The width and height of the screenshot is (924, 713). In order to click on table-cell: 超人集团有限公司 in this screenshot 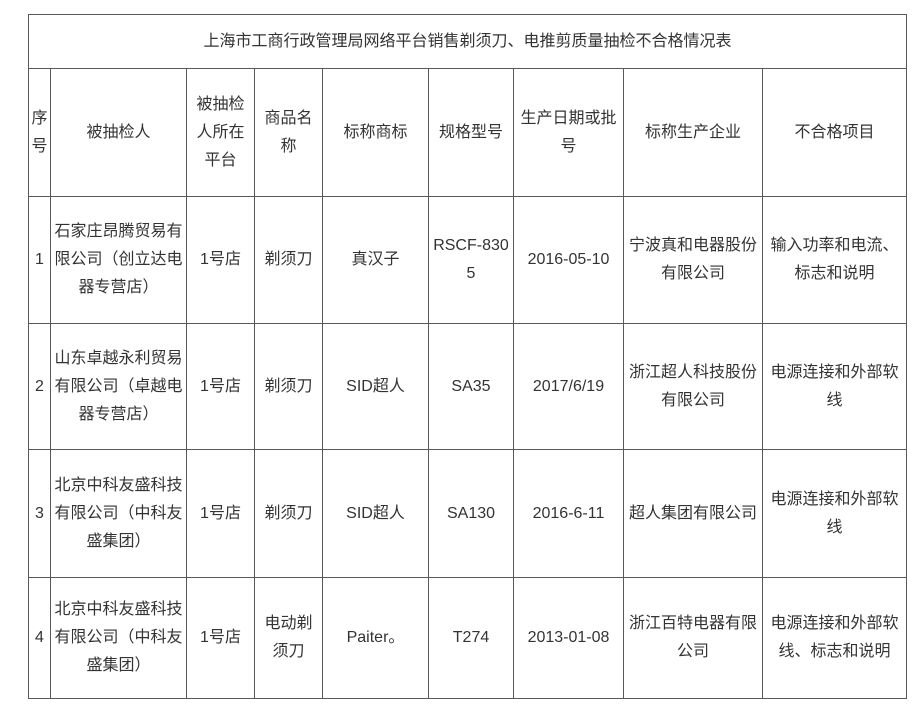, I will do `click(693, 513)`.